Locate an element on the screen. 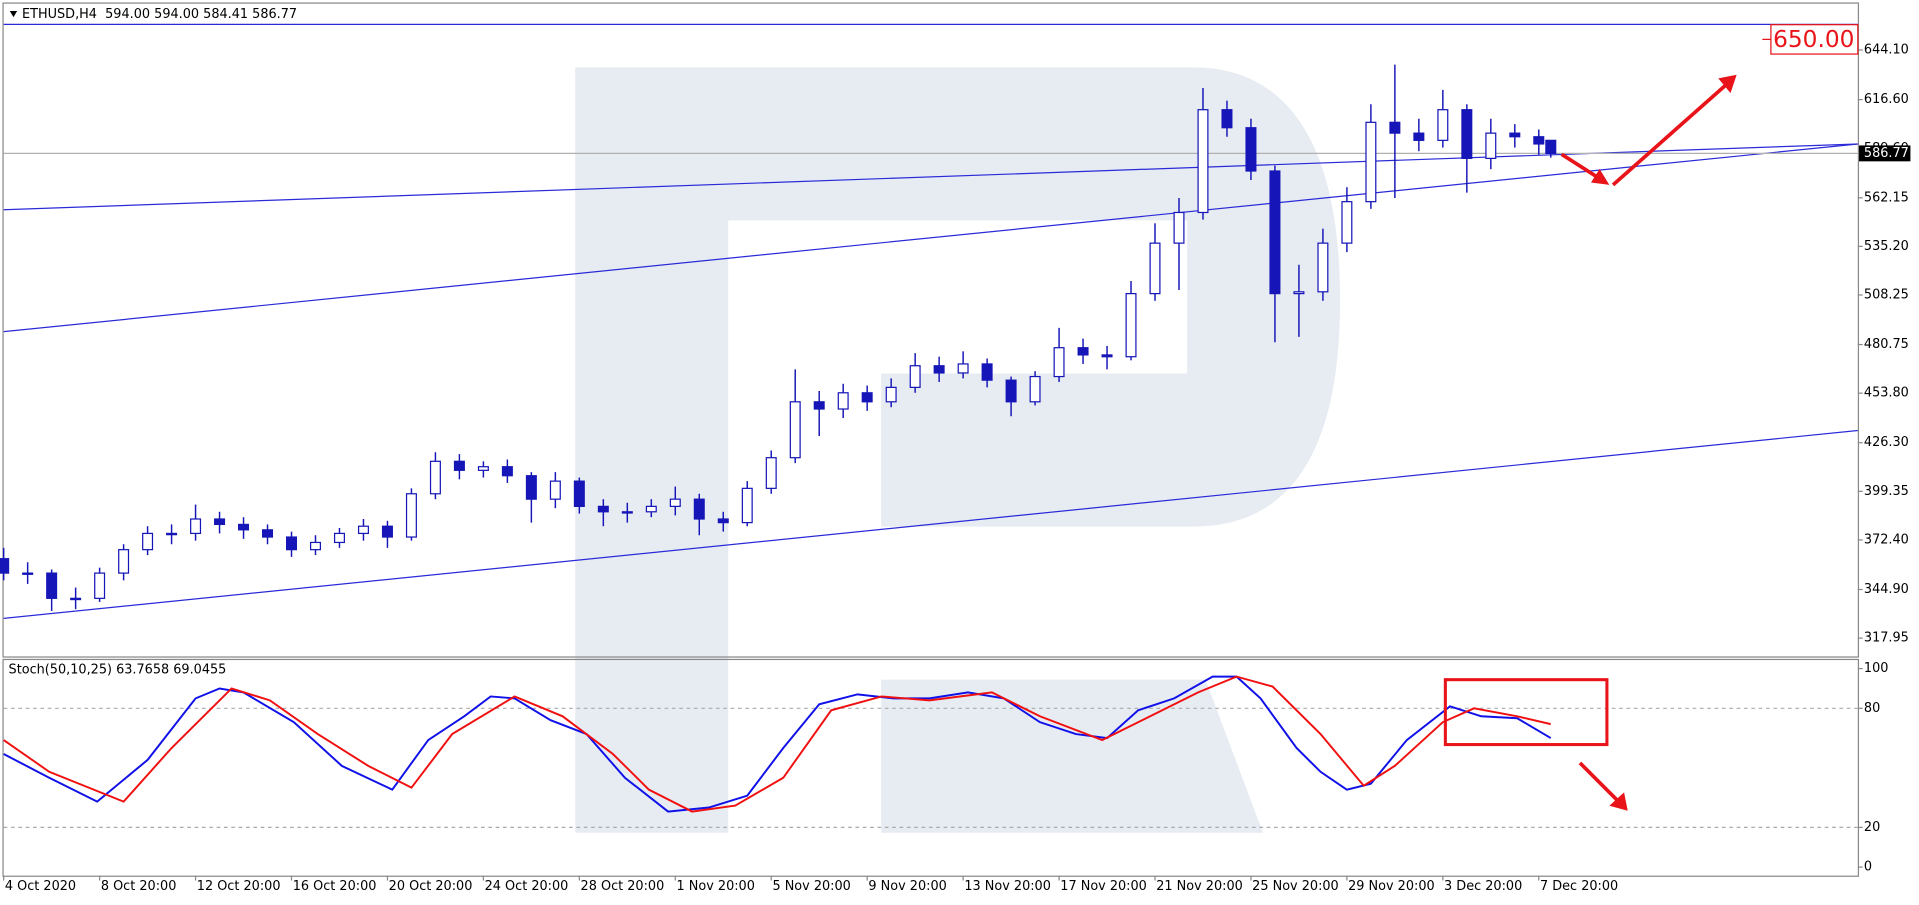  x-tick-label: 5 Nov 20:00 is located at coordinates (811, 886).